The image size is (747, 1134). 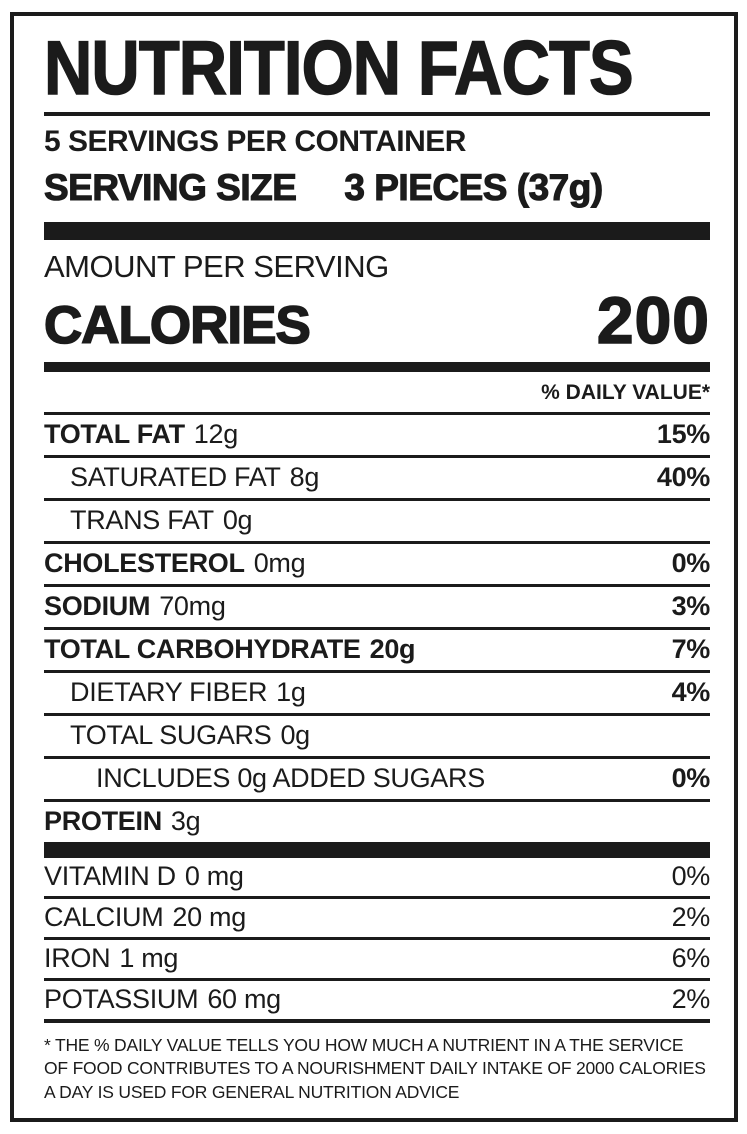 What do you see at coordinates (290, 778) in the screenshot?
I see `nutrient-name: INCLUDES 0g ADDED SUGARS` at bounding box center [290, 778].